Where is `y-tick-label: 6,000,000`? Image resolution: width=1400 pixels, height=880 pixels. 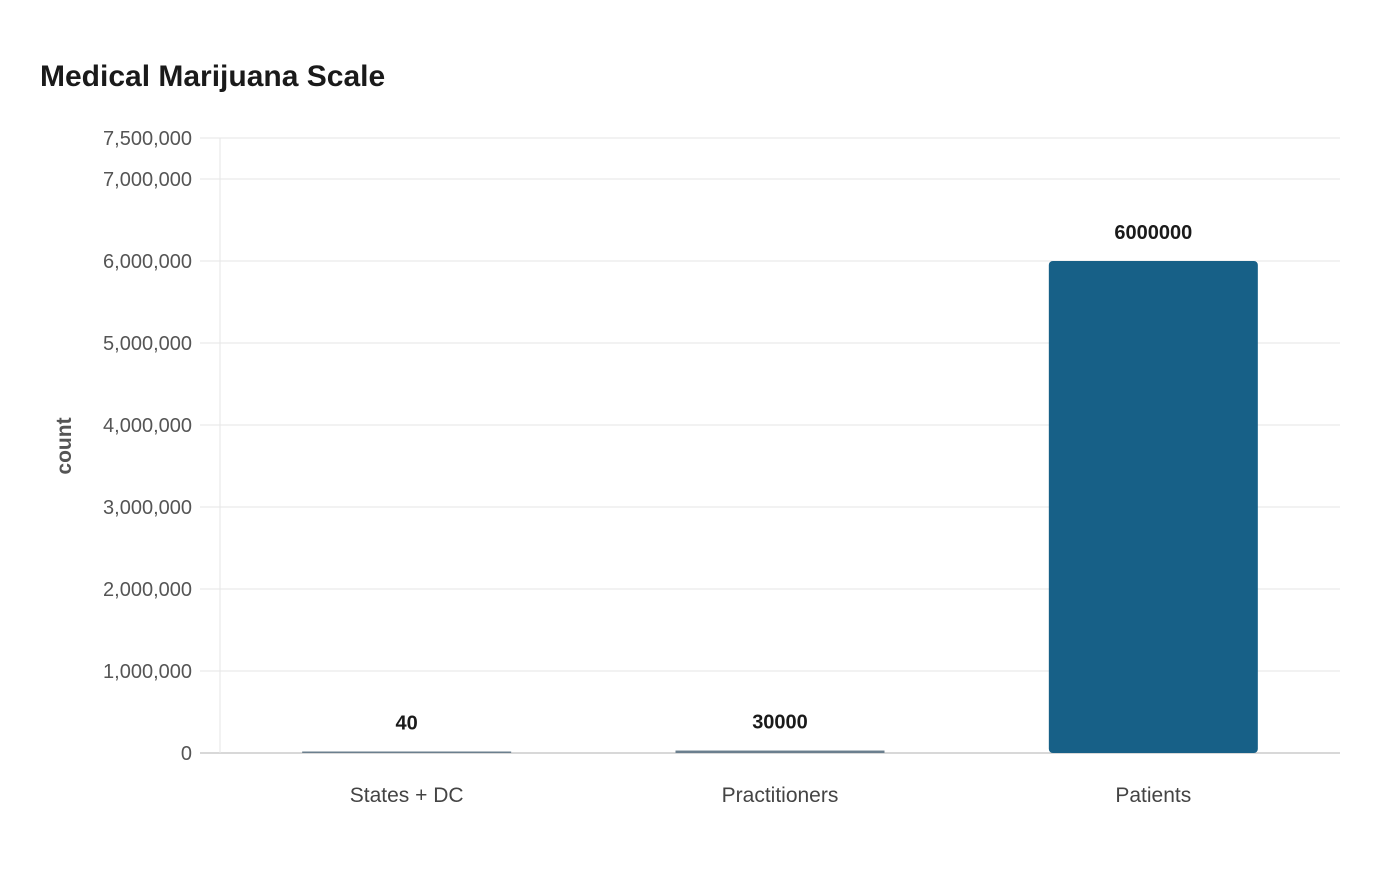 y-tick-label: 6,000,000 is located at coordinates (147, 262).